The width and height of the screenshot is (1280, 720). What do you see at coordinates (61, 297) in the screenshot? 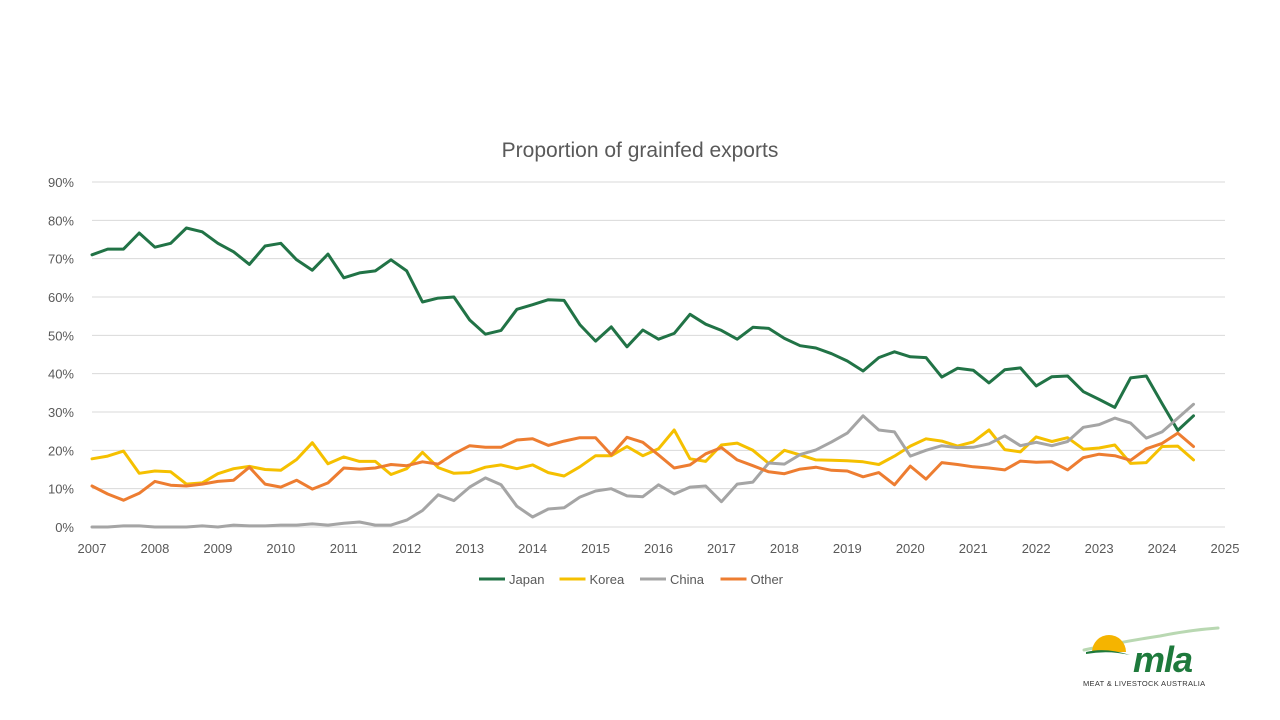
I see `y-tick-label: 60%` at bounding box center [61, 297].